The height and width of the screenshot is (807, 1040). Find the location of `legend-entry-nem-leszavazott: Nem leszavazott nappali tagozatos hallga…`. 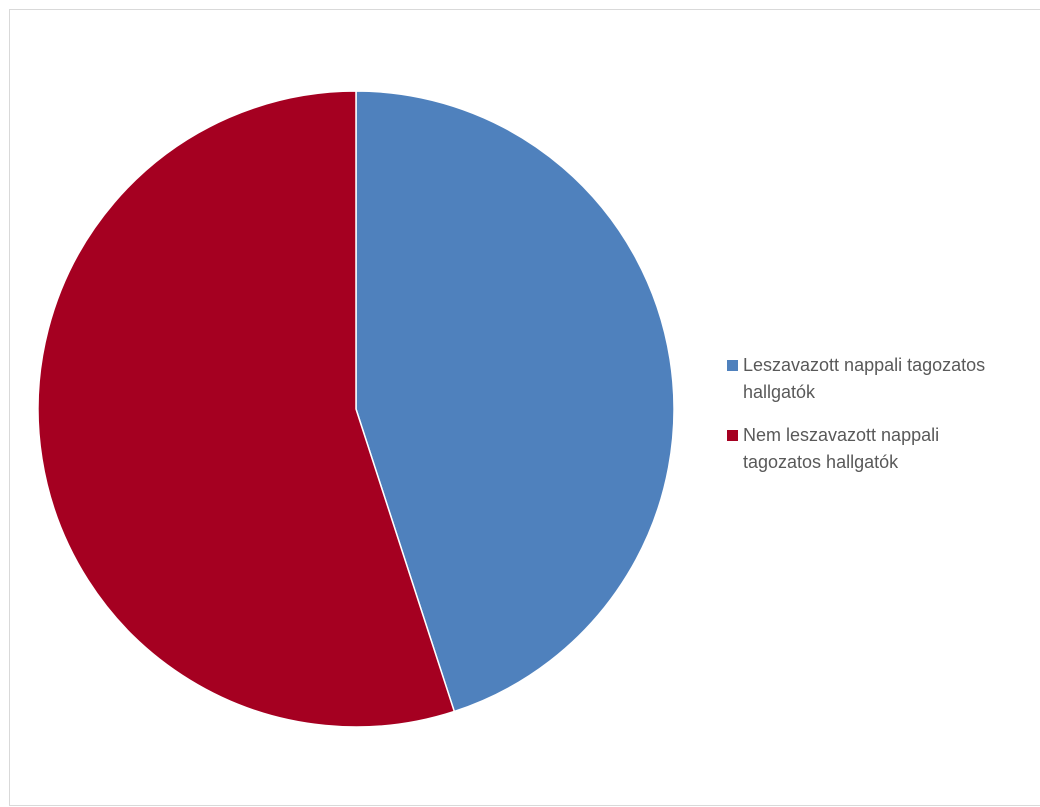

legend-entry-nem-leszavazott: Nem leszavazott nappali tagozatos hallga… is located at coordinates (883, 449).